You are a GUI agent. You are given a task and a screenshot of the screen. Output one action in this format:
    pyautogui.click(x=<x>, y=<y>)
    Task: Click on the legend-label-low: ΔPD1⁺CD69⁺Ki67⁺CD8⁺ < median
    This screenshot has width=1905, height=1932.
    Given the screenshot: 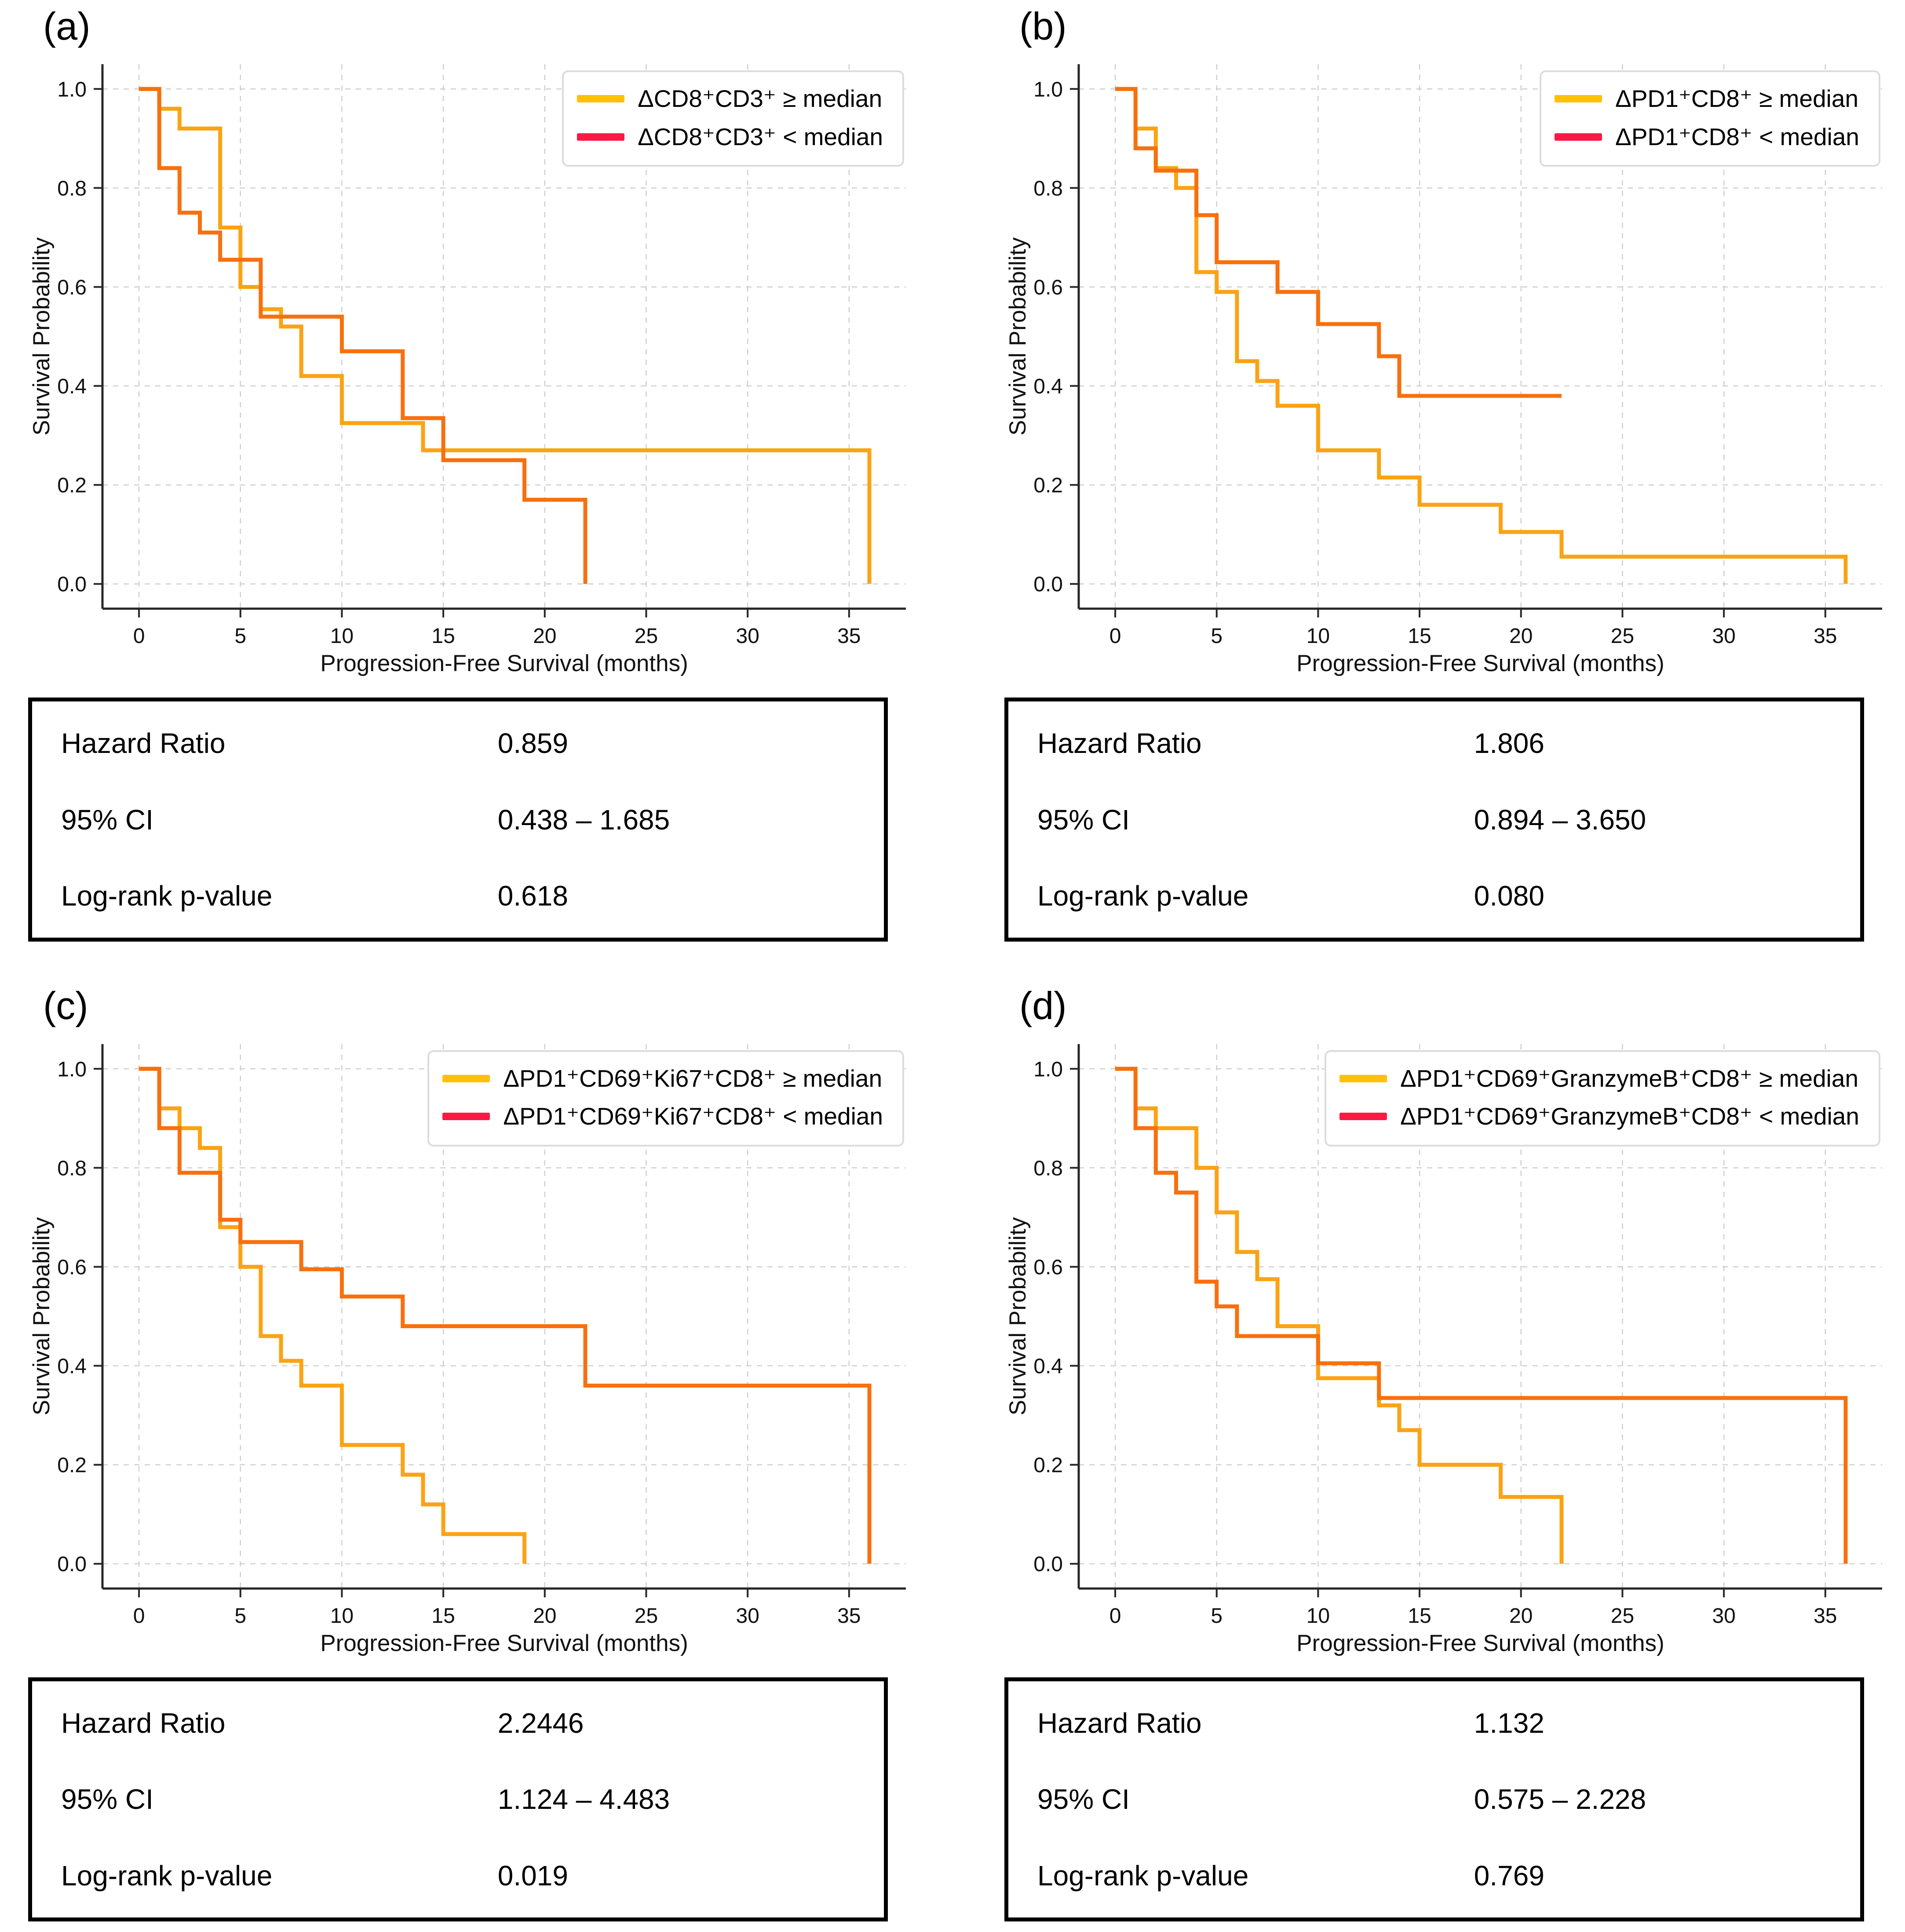 What is the action you would take?
    pyautogui.click(x=693, y=1116)
    